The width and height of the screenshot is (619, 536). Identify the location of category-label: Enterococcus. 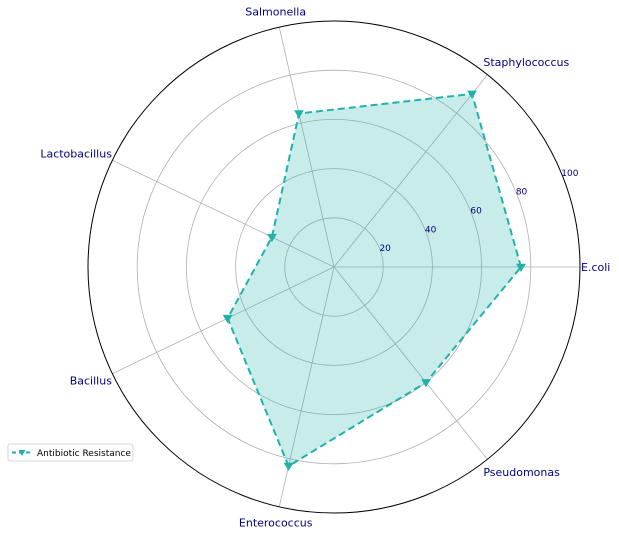
(276, 522).